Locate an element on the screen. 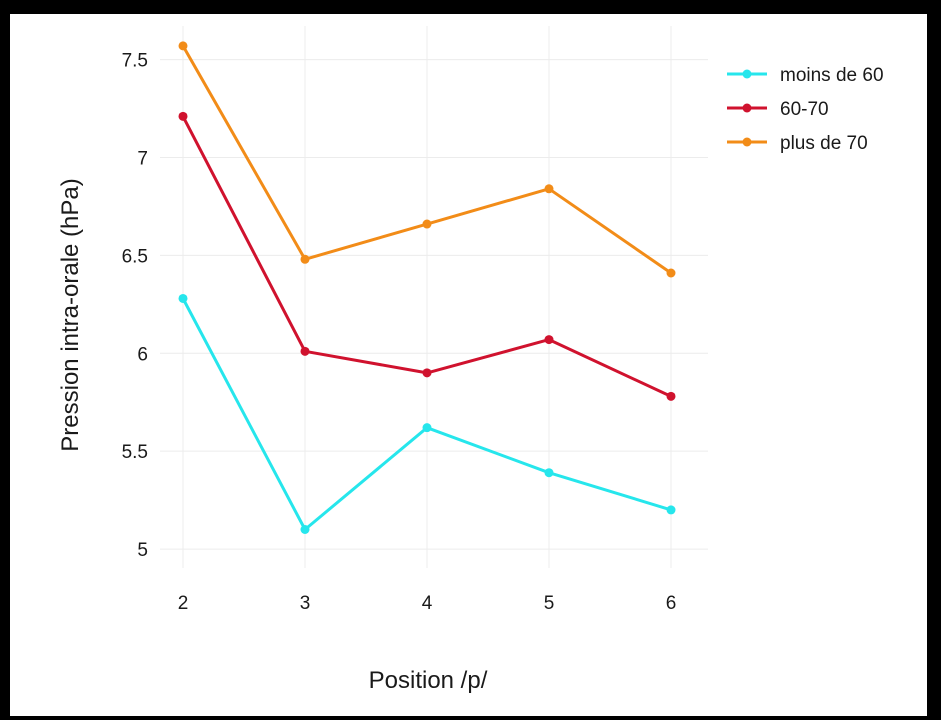 The height and width of the screenshot is (720, 941). x-tick-label: 5 is located at coordinates (549, 603).